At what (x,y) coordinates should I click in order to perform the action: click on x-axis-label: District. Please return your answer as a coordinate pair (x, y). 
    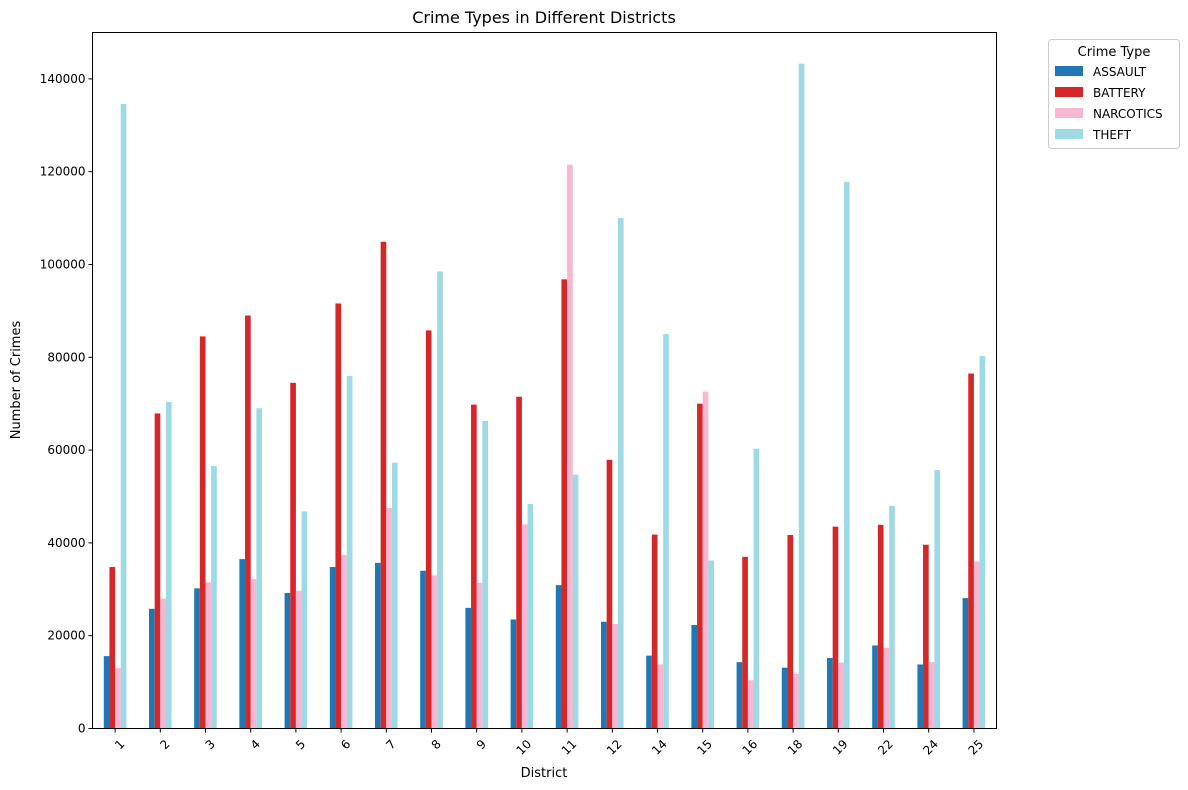
    Looking at the image, I should click on (544, 773).